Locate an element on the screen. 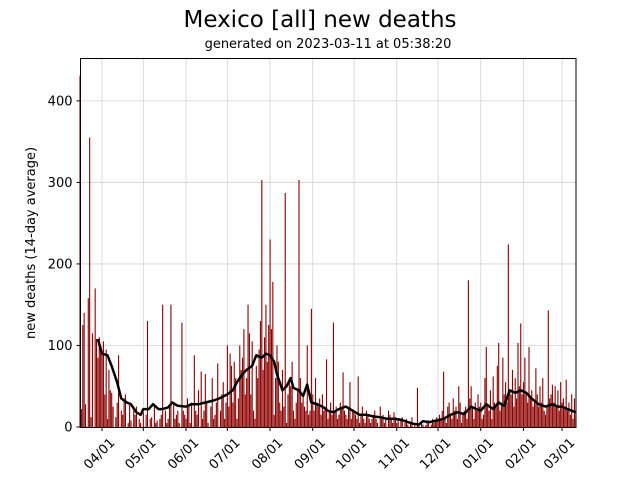  x-tick-label: 01/01 is located at coordinates (478, 454).